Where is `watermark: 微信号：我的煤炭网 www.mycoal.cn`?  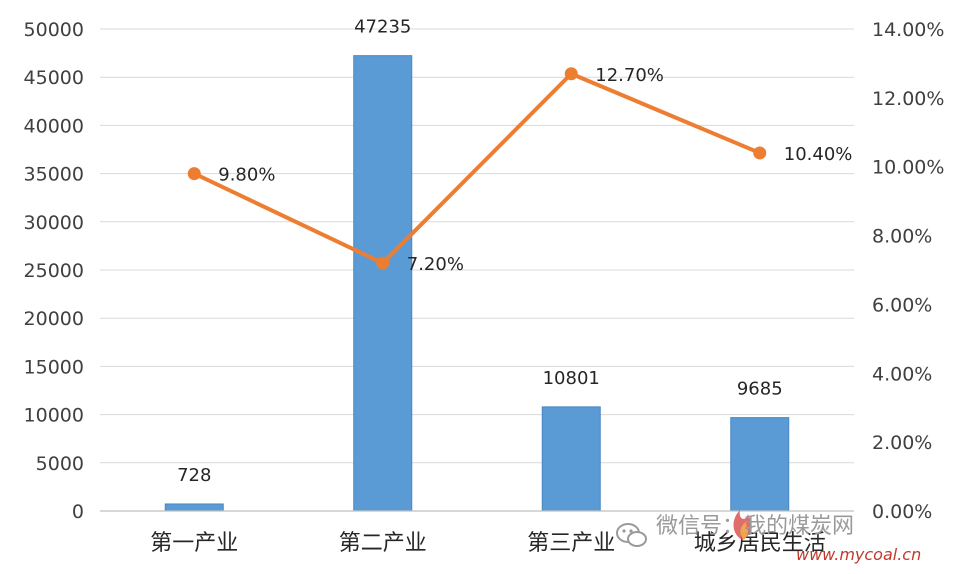 watermark: 微信号：我的煤炭网 www.mycoal.cn is located at coordinates (768, 537).